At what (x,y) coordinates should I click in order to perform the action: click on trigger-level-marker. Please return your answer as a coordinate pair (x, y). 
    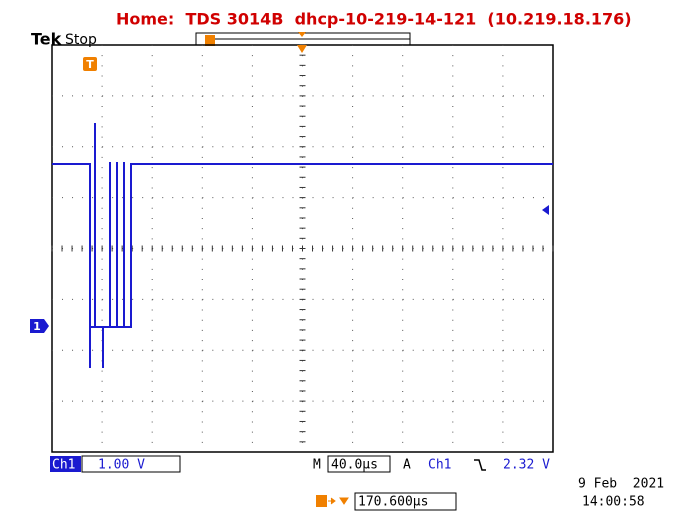
    Looking at the image, I should click on (545, 210).